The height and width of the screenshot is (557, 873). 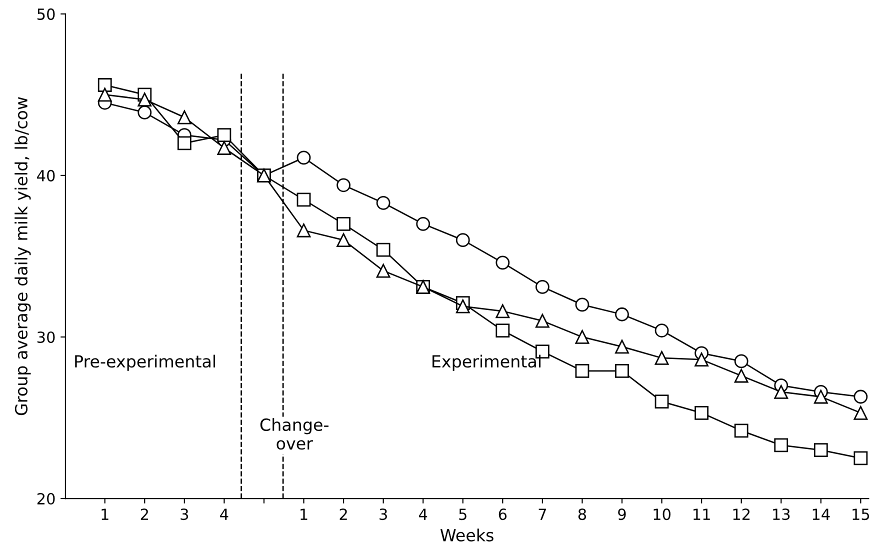 What do you see at coordinates (46, 498) in the screenshot?
I see `y-tick-label: 20` at bounding box center [46, 498].